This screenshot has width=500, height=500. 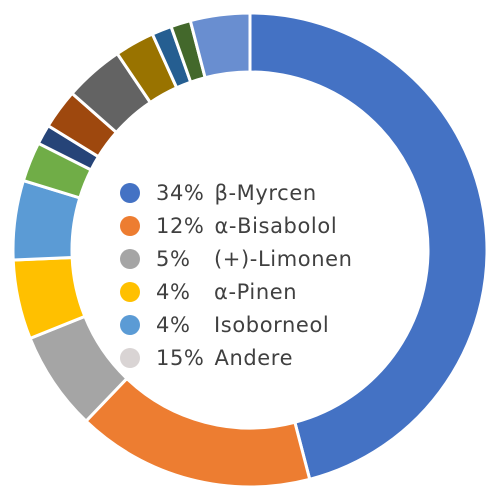 I want to click on legend-label: Andere, so click(x=254, y=357).